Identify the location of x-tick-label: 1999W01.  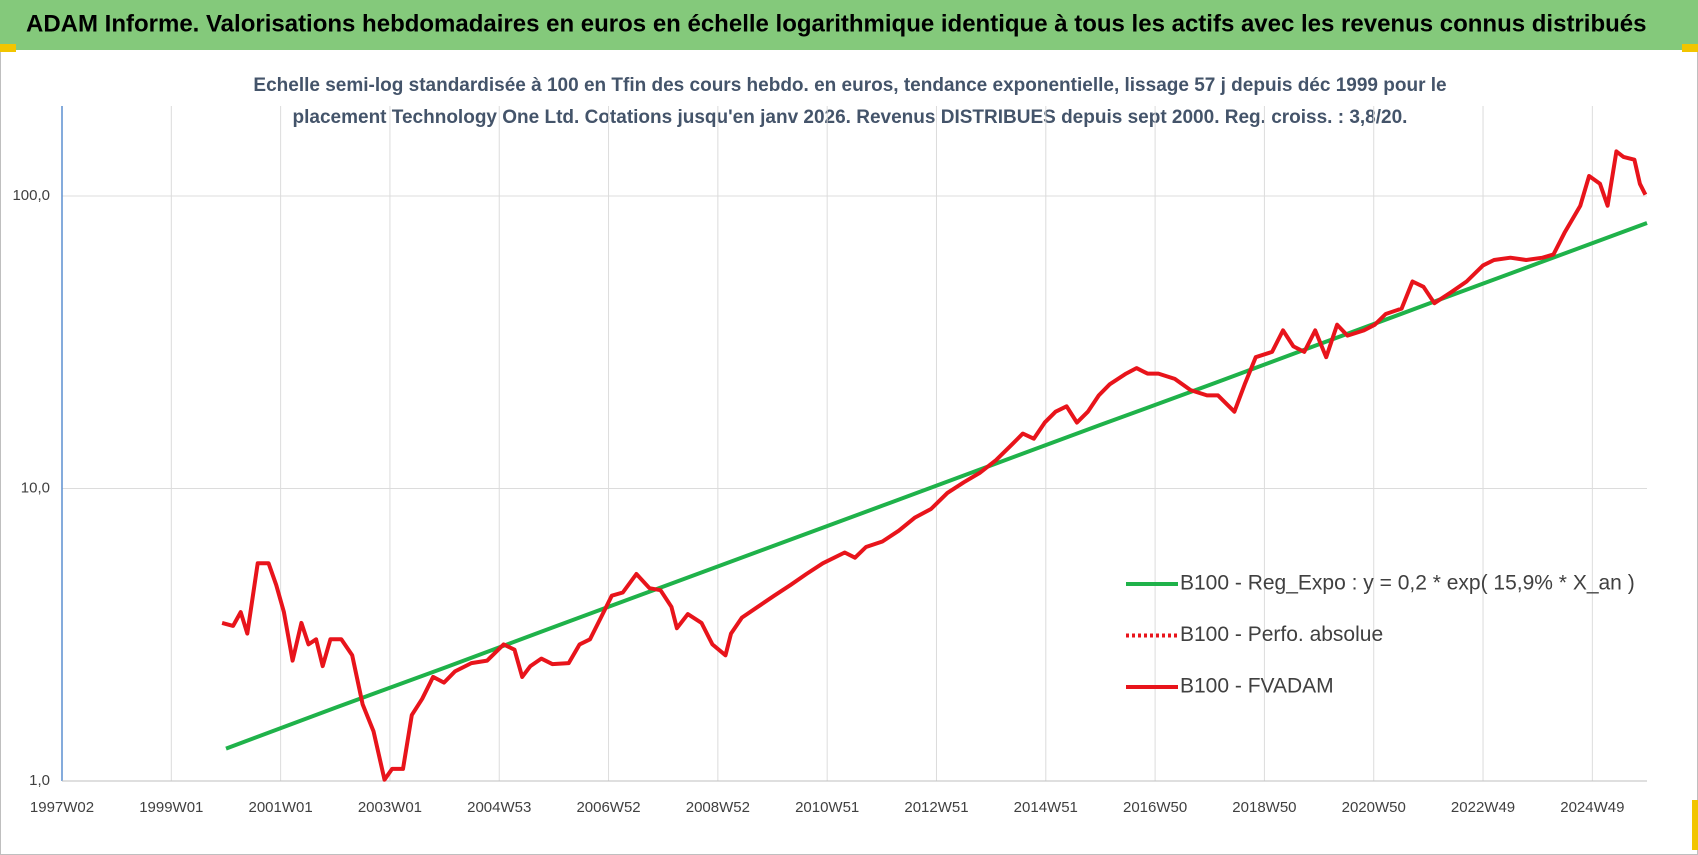
(171, 807).